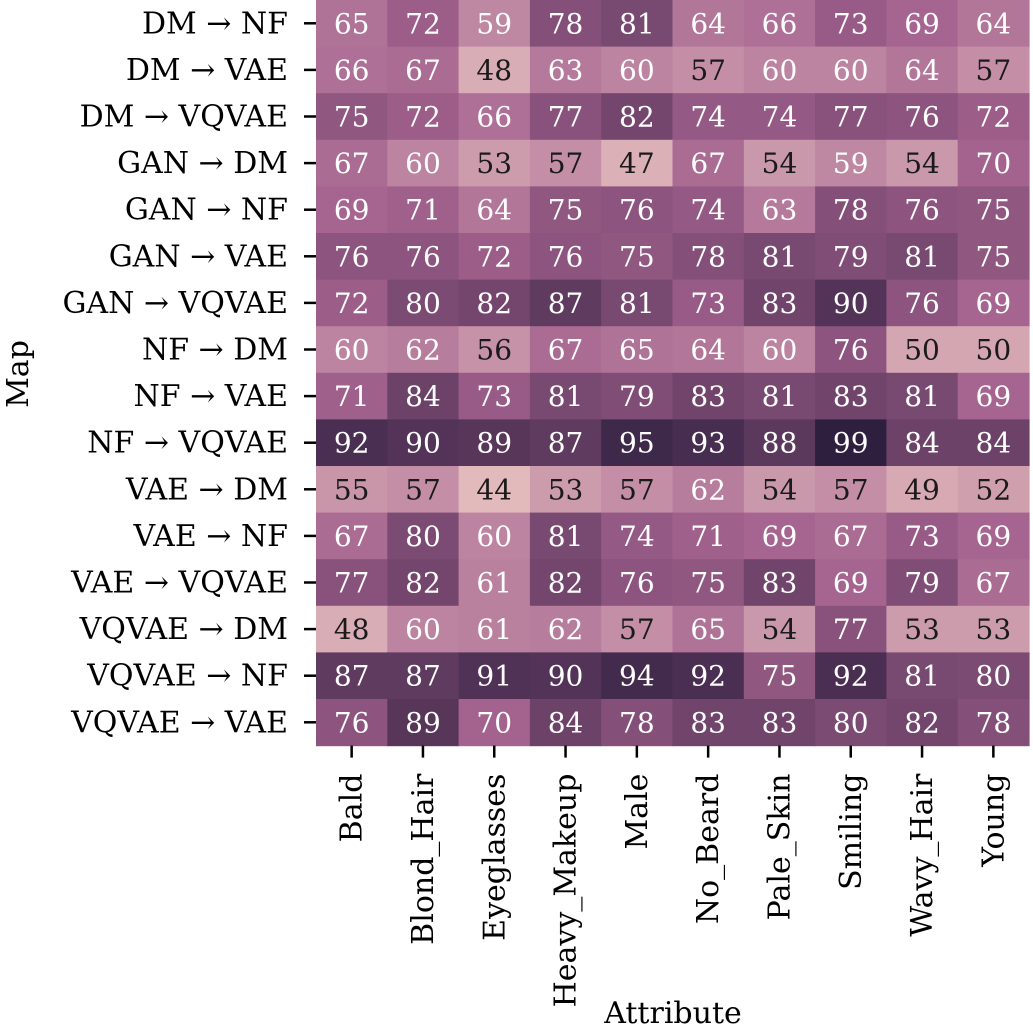 Image resolution: width=1033 pixels, height=1033 pixels. Describe the element at coordinates (206, 210) in the screenshot. I see `y-tick-label: GAN → NF` at that location.